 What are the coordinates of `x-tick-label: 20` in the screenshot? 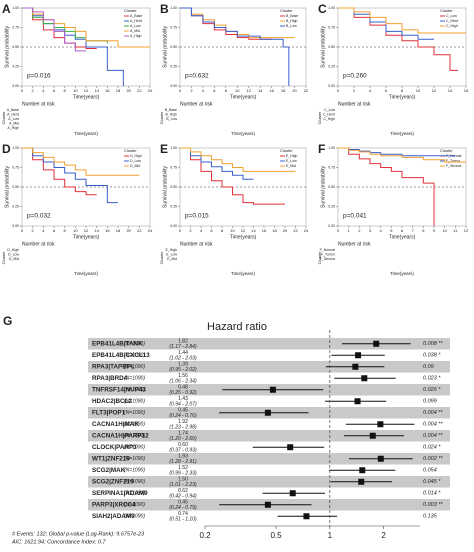 It's located at (294, 90).